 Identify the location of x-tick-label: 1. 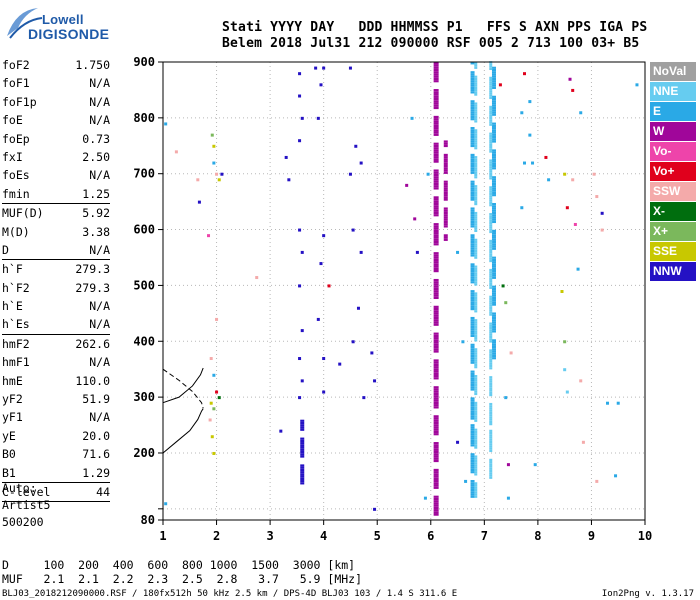
(162, 536).